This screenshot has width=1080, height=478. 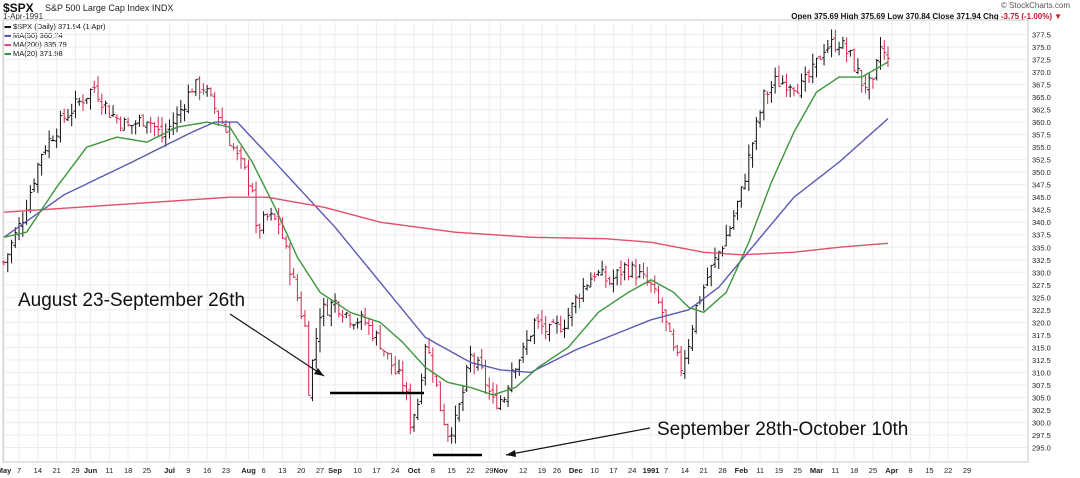 I want to click on y-tick-label: 315.0, so click(x=1041, y=347).